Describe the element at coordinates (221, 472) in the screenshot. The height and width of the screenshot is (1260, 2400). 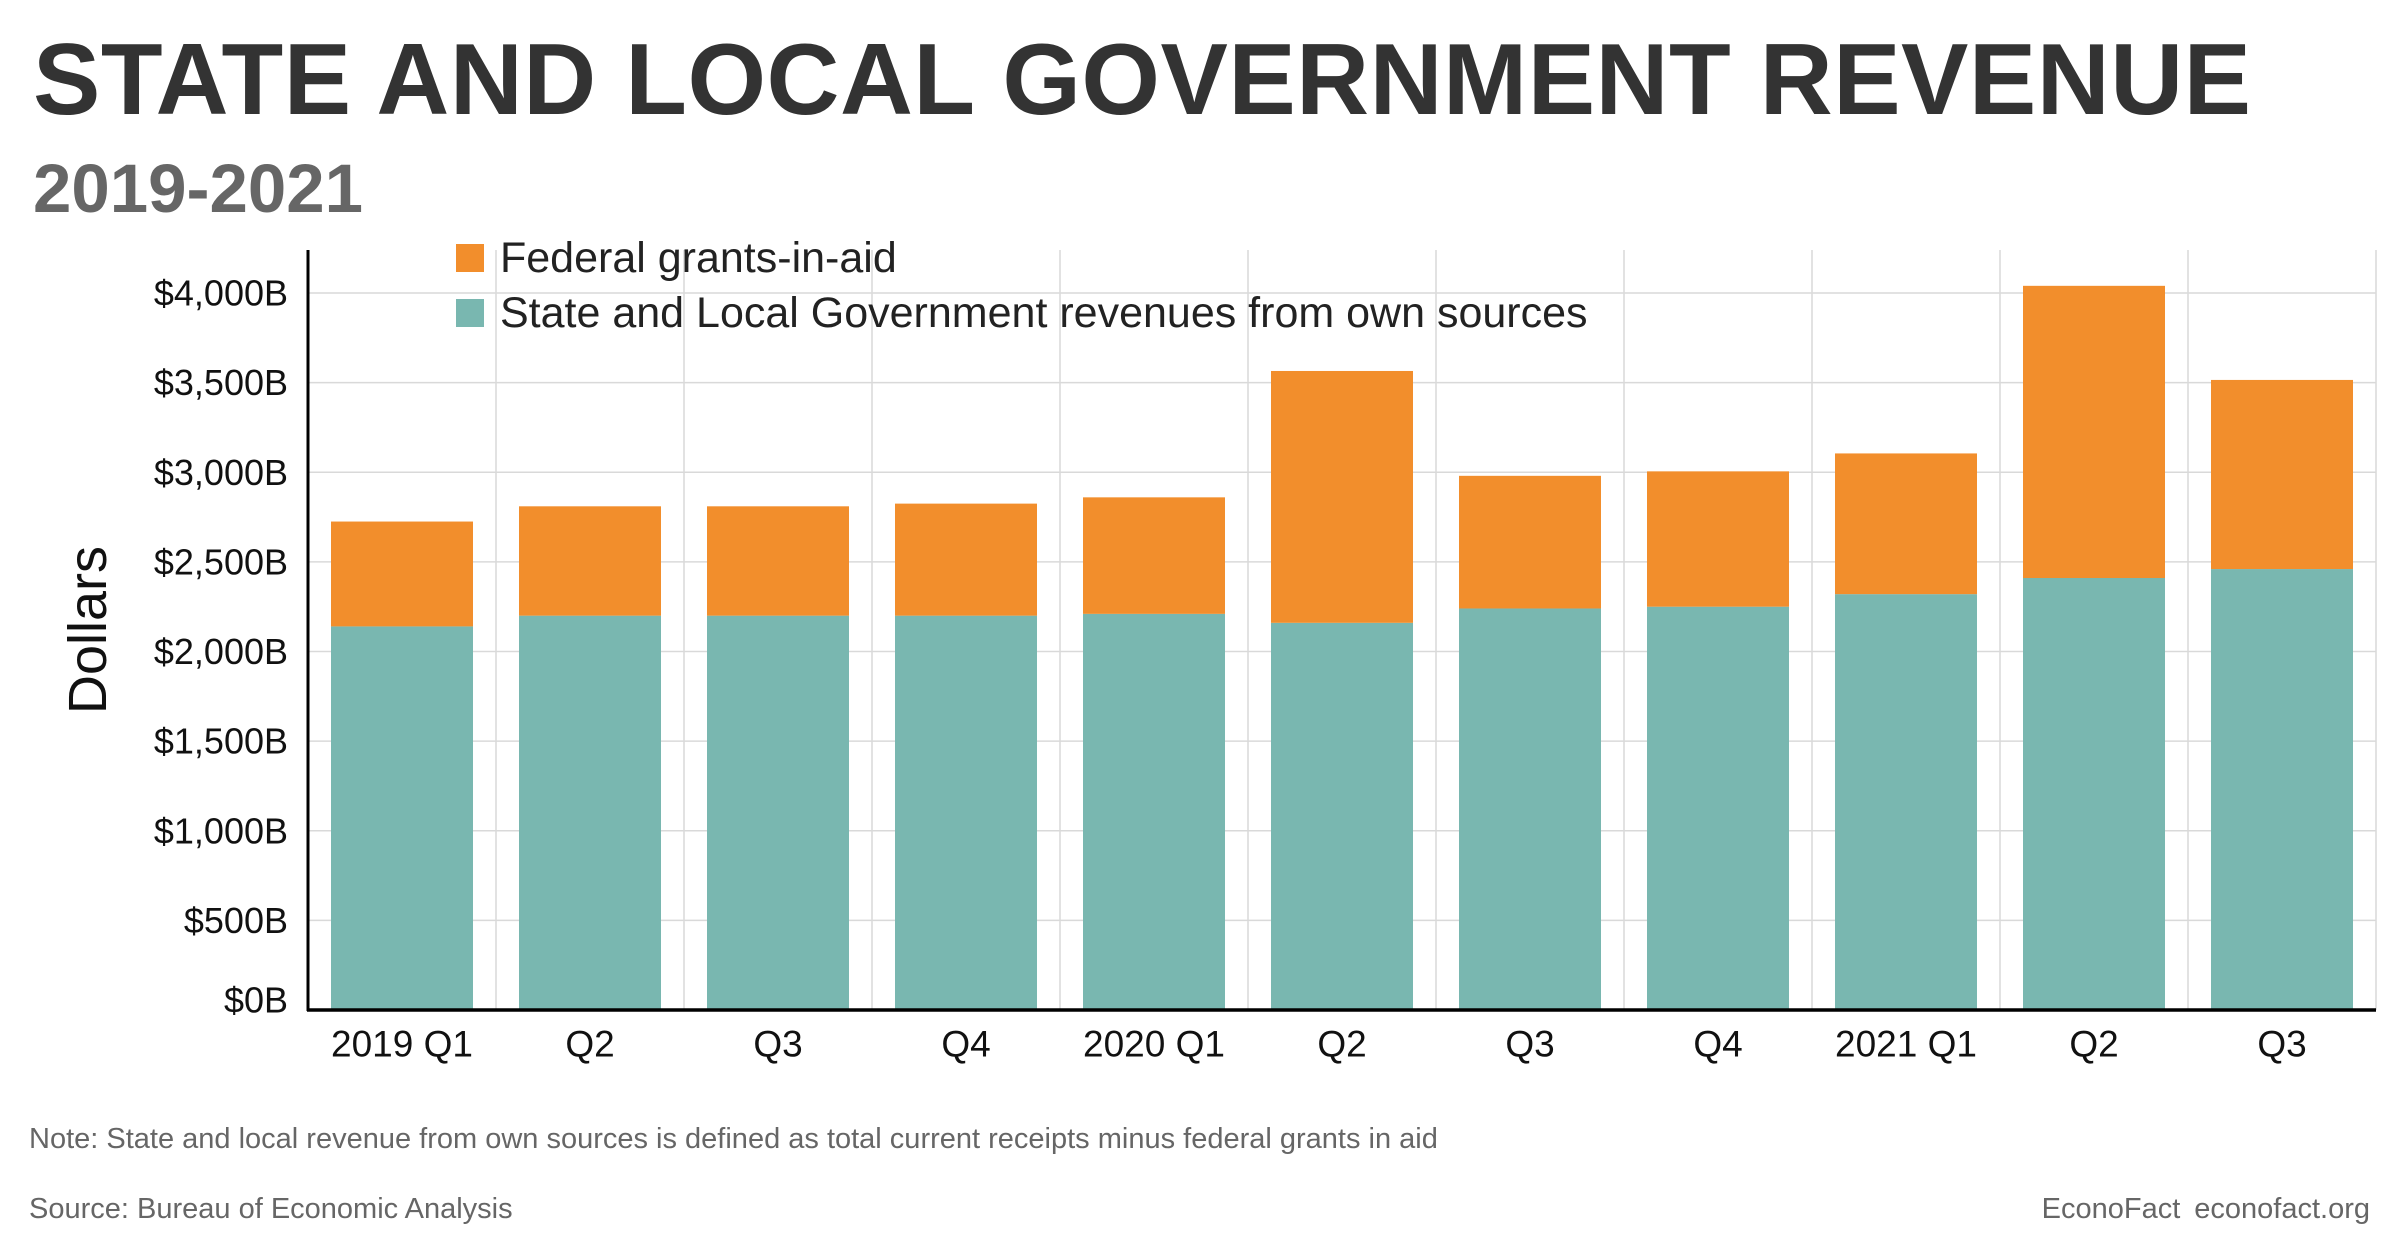
I see `y-tick-label: $3,000B` at that location.